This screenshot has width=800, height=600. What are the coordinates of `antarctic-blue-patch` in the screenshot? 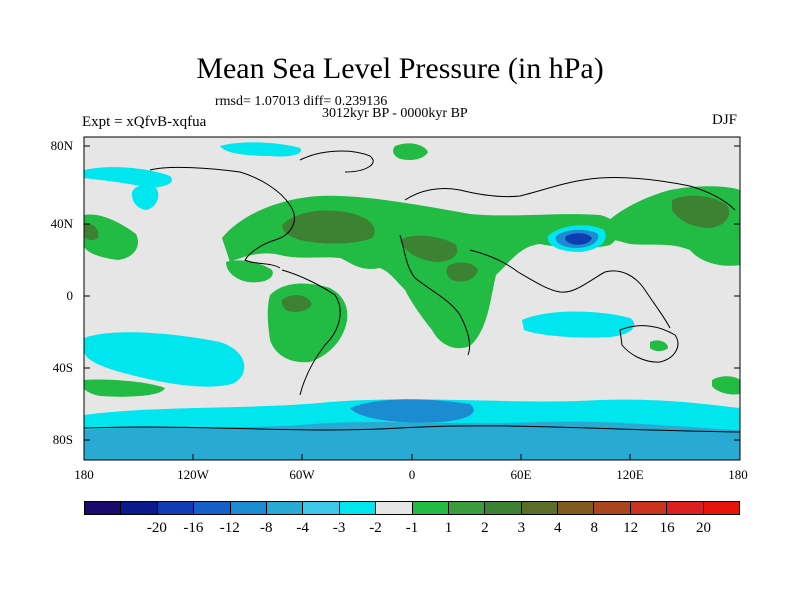 It's located at (412, 440).